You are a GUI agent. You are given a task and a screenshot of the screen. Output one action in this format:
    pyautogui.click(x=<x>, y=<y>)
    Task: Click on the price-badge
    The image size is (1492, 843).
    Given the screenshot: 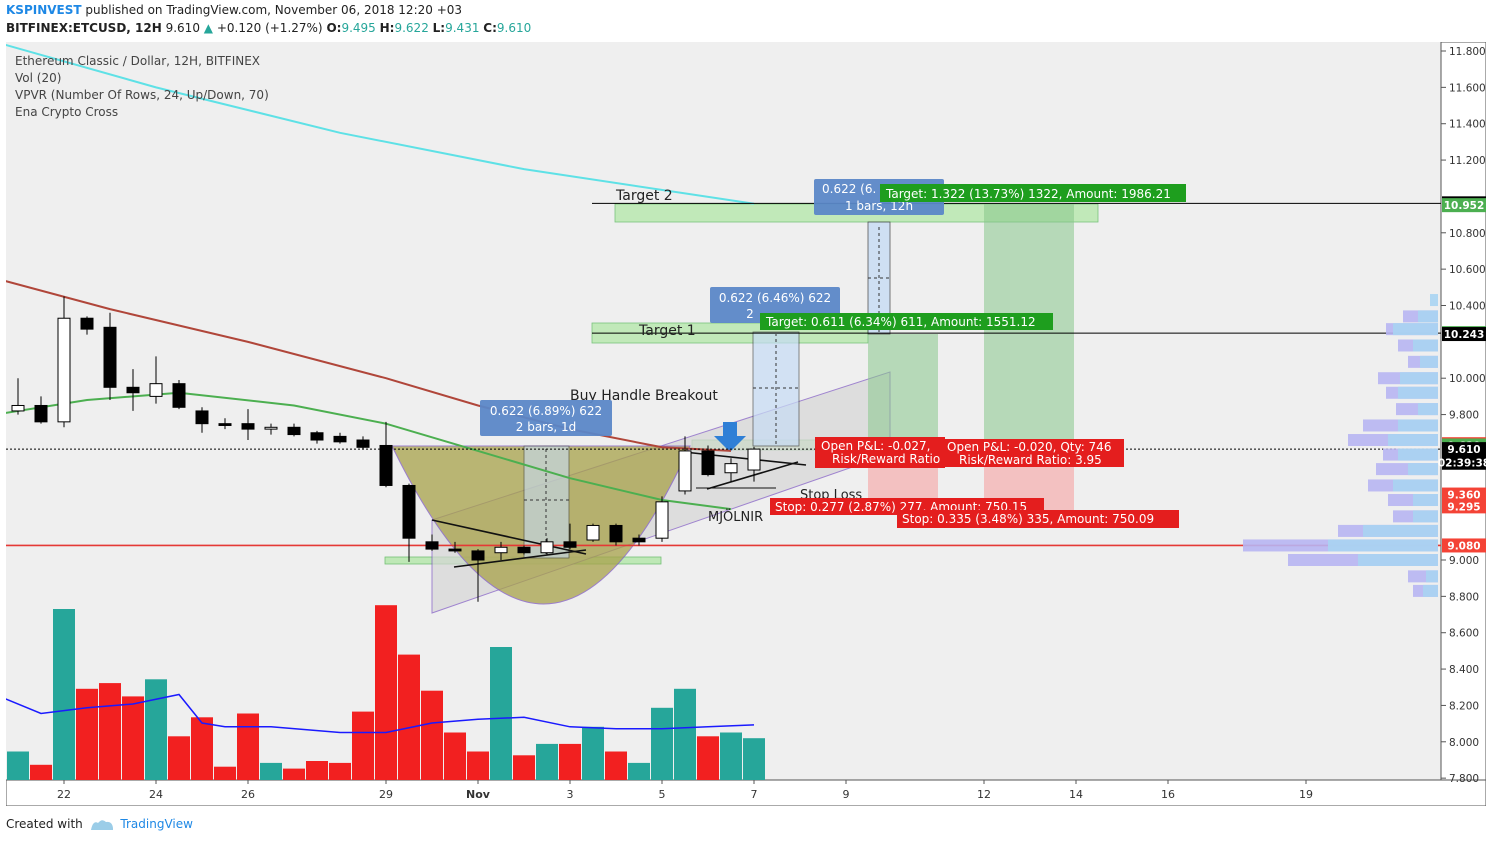 What is the action you would take?
    pyautogui.click(x=1464, y=334)
    